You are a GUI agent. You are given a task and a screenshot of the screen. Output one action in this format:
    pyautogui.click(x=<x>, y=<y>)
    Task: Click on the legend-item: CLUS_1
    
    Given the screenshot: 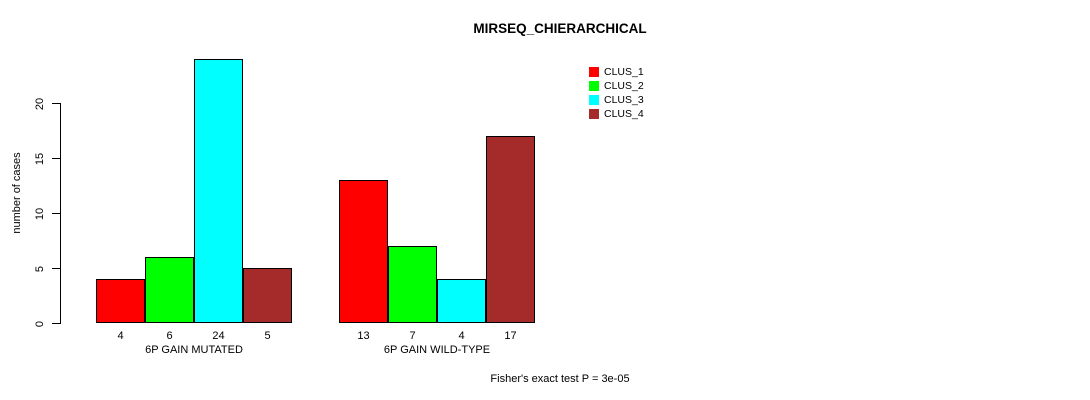 What is the action you would take?
    pyautogui.click(x=616, y=72)
    